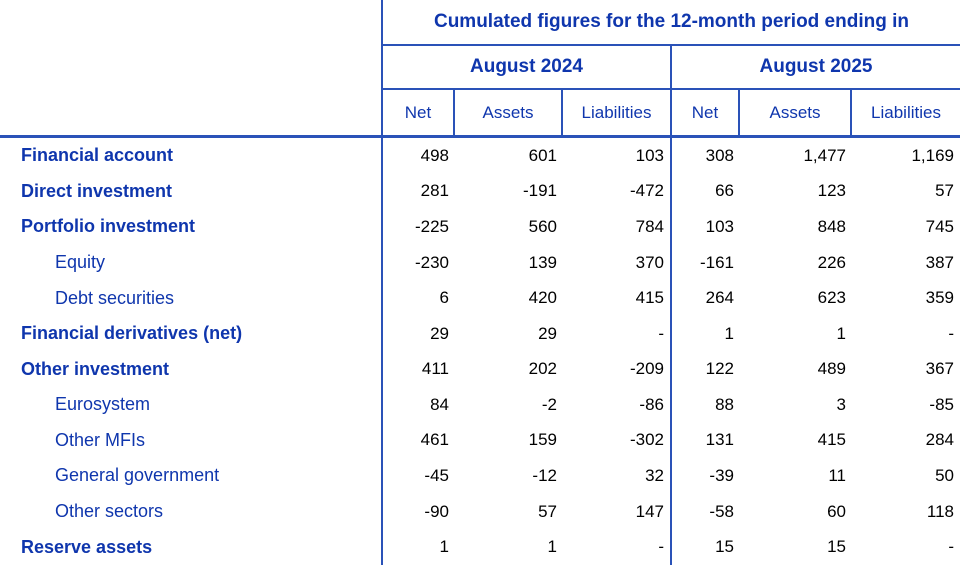 The height and width of the screenshot is (565, 960). What do you see at coordinates (617, 476) in the screenshot?
I see `value-cell: 32` at bounding box center [617, 476].